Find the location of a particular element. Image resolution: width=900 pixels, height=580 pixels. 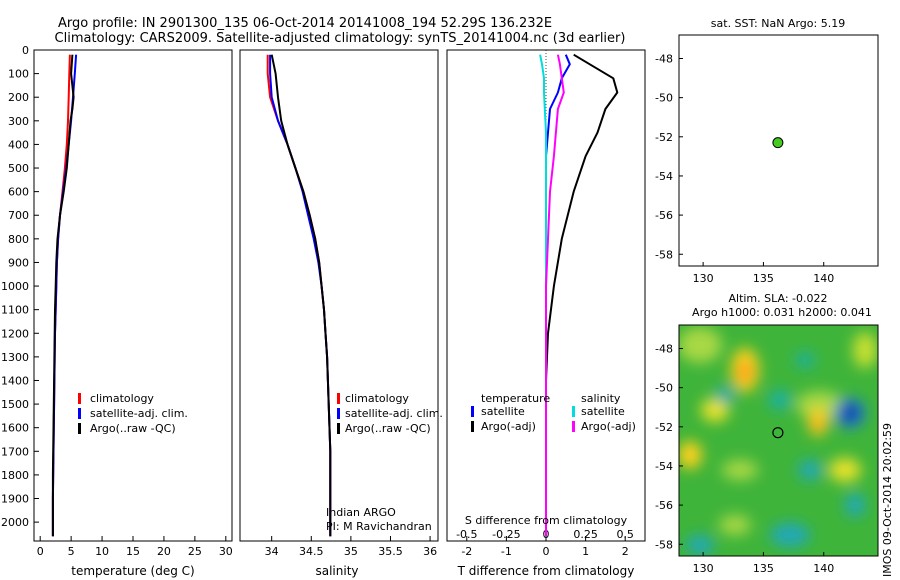

x-tick-label: 34.5 is located at coordinates (311, 551).